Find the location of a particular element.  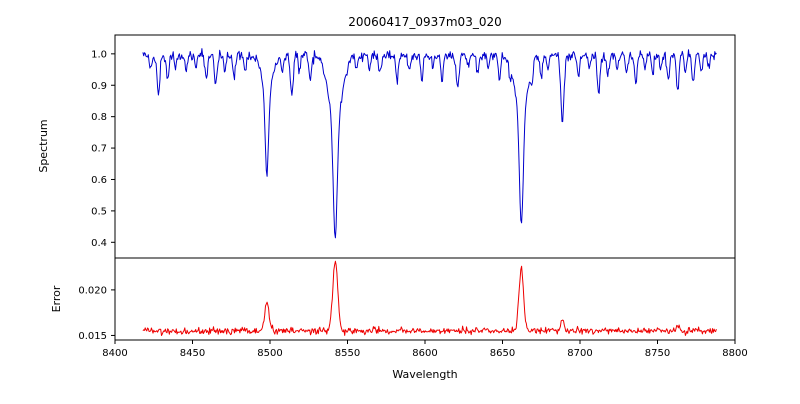

error-curve is located at coordinates (429, 298).